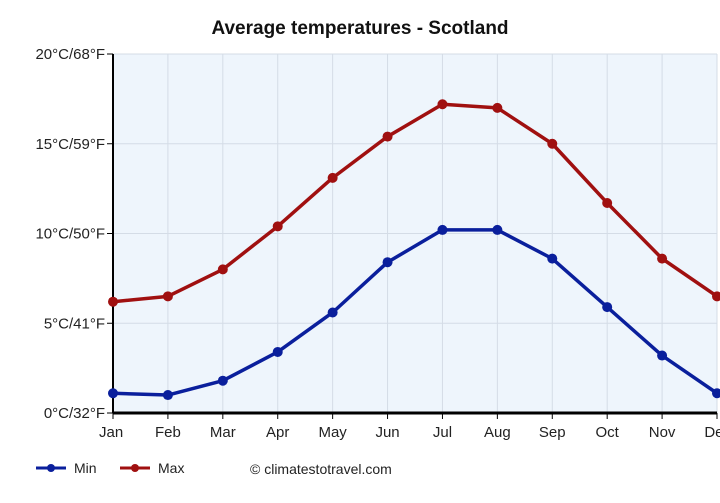 The image size is (720, 503). What do you see at coordinates (277, 432) in the screenshot?
I see `x-tick-label: Apr` at bounding box center [277, 432].